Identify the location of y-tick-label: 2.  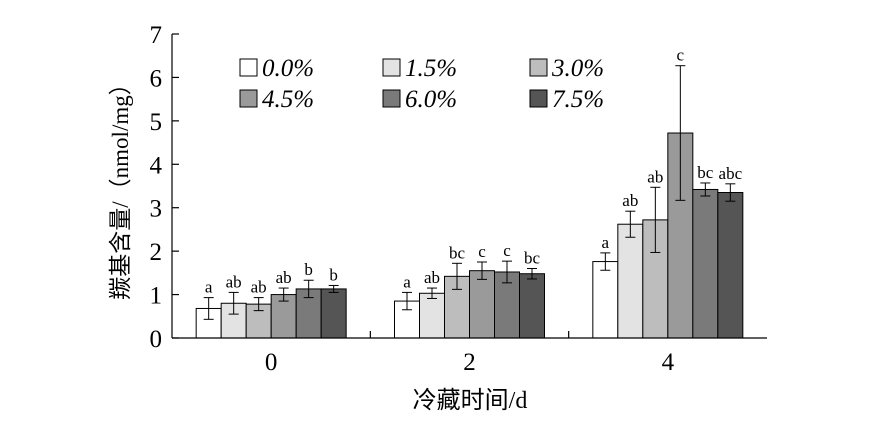
(156, 252).